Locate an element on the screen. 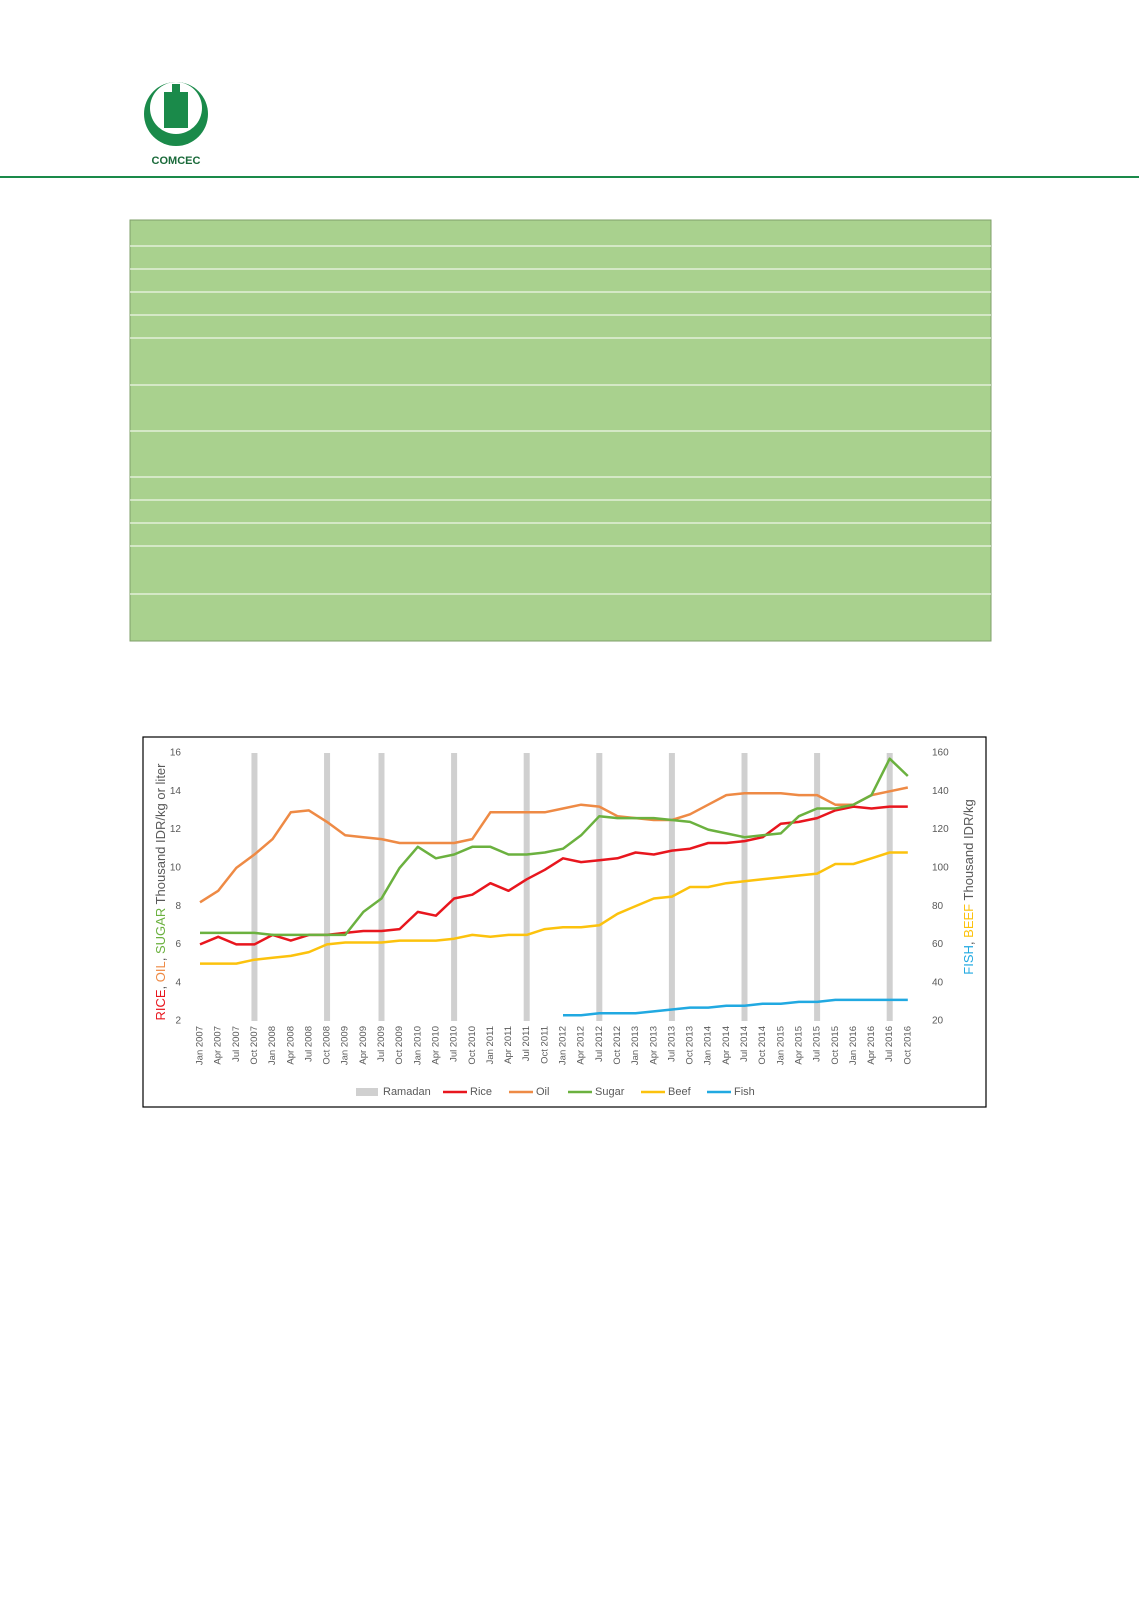  x-tick-label: Jan 2010 is located at coordinates (417, 1045).